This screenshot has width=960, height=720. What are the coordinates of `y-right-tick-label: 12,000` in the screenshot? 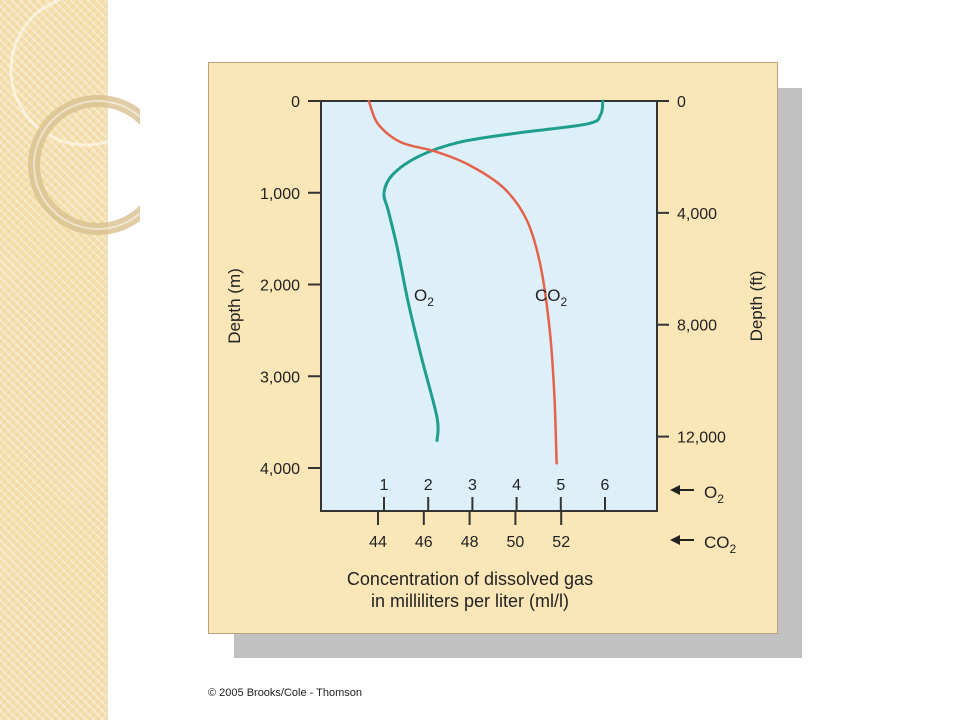 It's located at (701, 438).